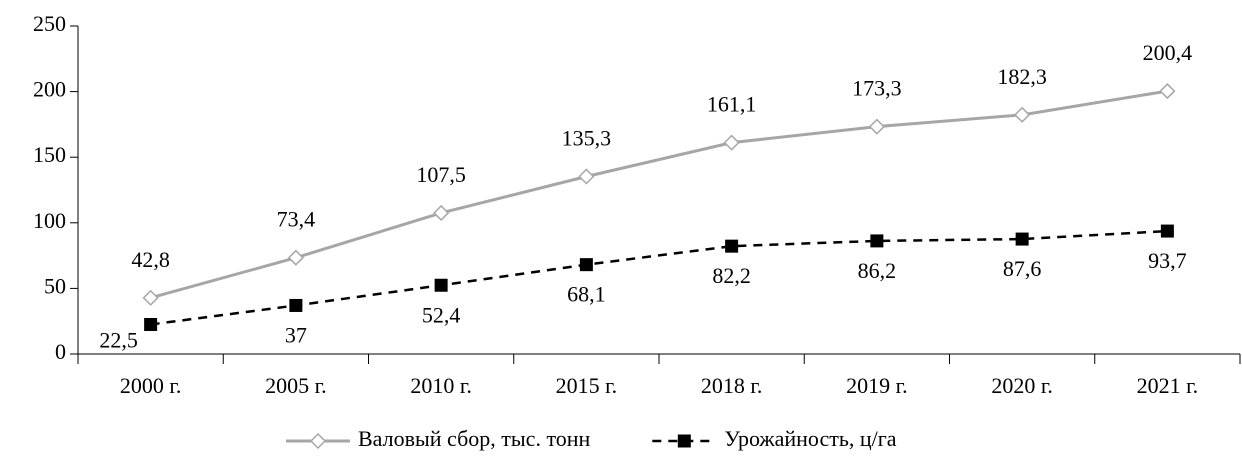 Image resolution: width=1242 pixels, height=459 pixels. I want to click on data-label: 86,2, so click(877, 270).